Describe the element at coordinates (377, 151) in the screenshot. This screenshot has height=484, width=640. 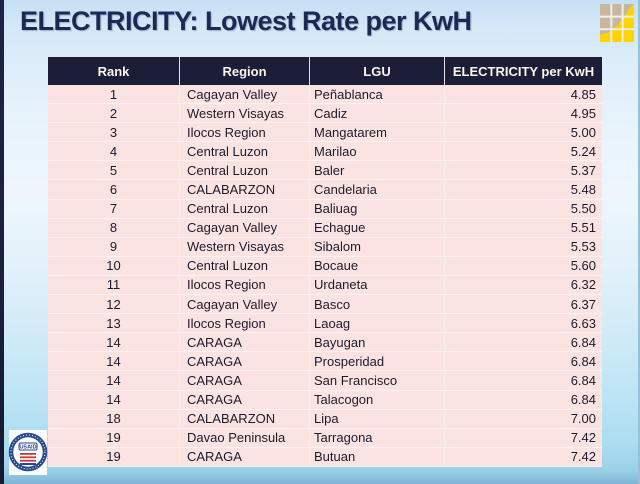
I see `cell-lgu: Marilao` at that location.